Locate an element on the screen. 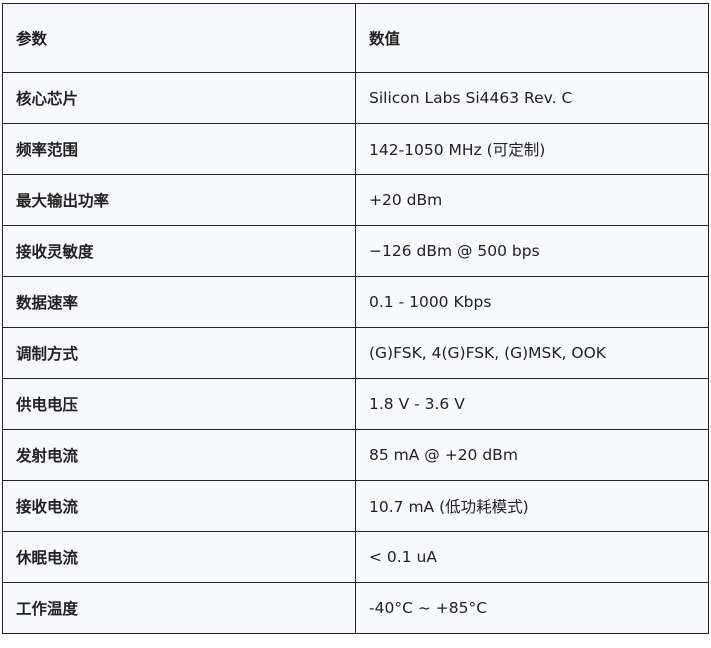 Image resolution: width=711 pixels, height=648 pixels. param-value: Silicon Labs Si4463 Rev. C is located at coordinates (532, 98).